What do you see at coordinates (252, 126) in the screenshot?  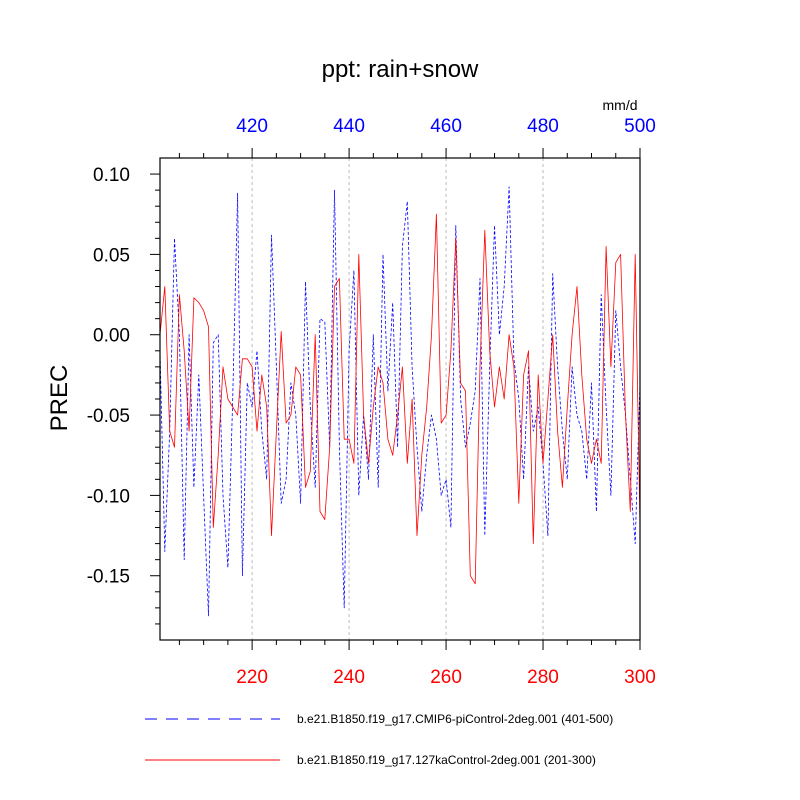 I see `x-top-tick-label: 420` at bounding box center [252, 126].